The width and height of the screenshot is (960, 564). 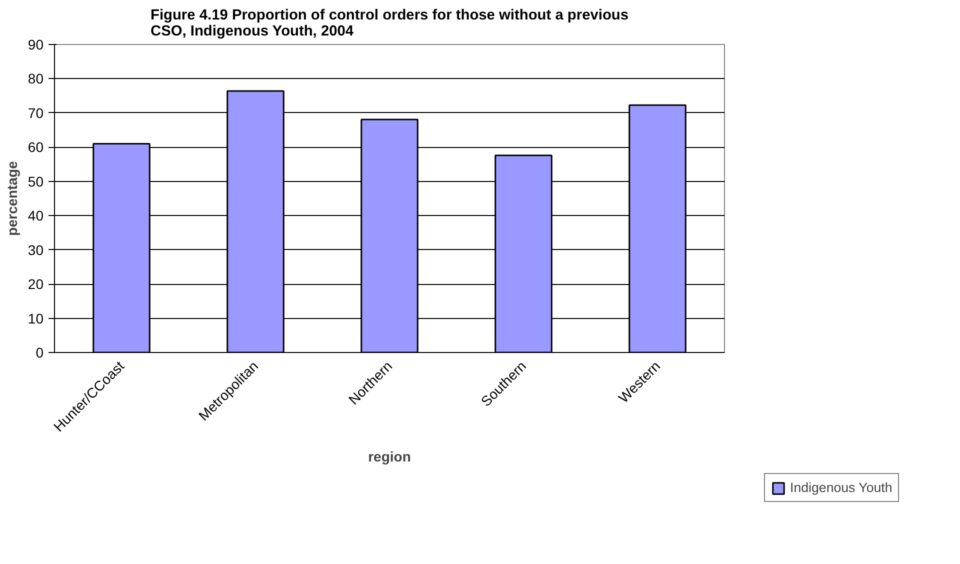 What do you see at coordinates (36, 112) in the screenshot?
I see `y-tick-label: 70` at bounding box center [36, 112].